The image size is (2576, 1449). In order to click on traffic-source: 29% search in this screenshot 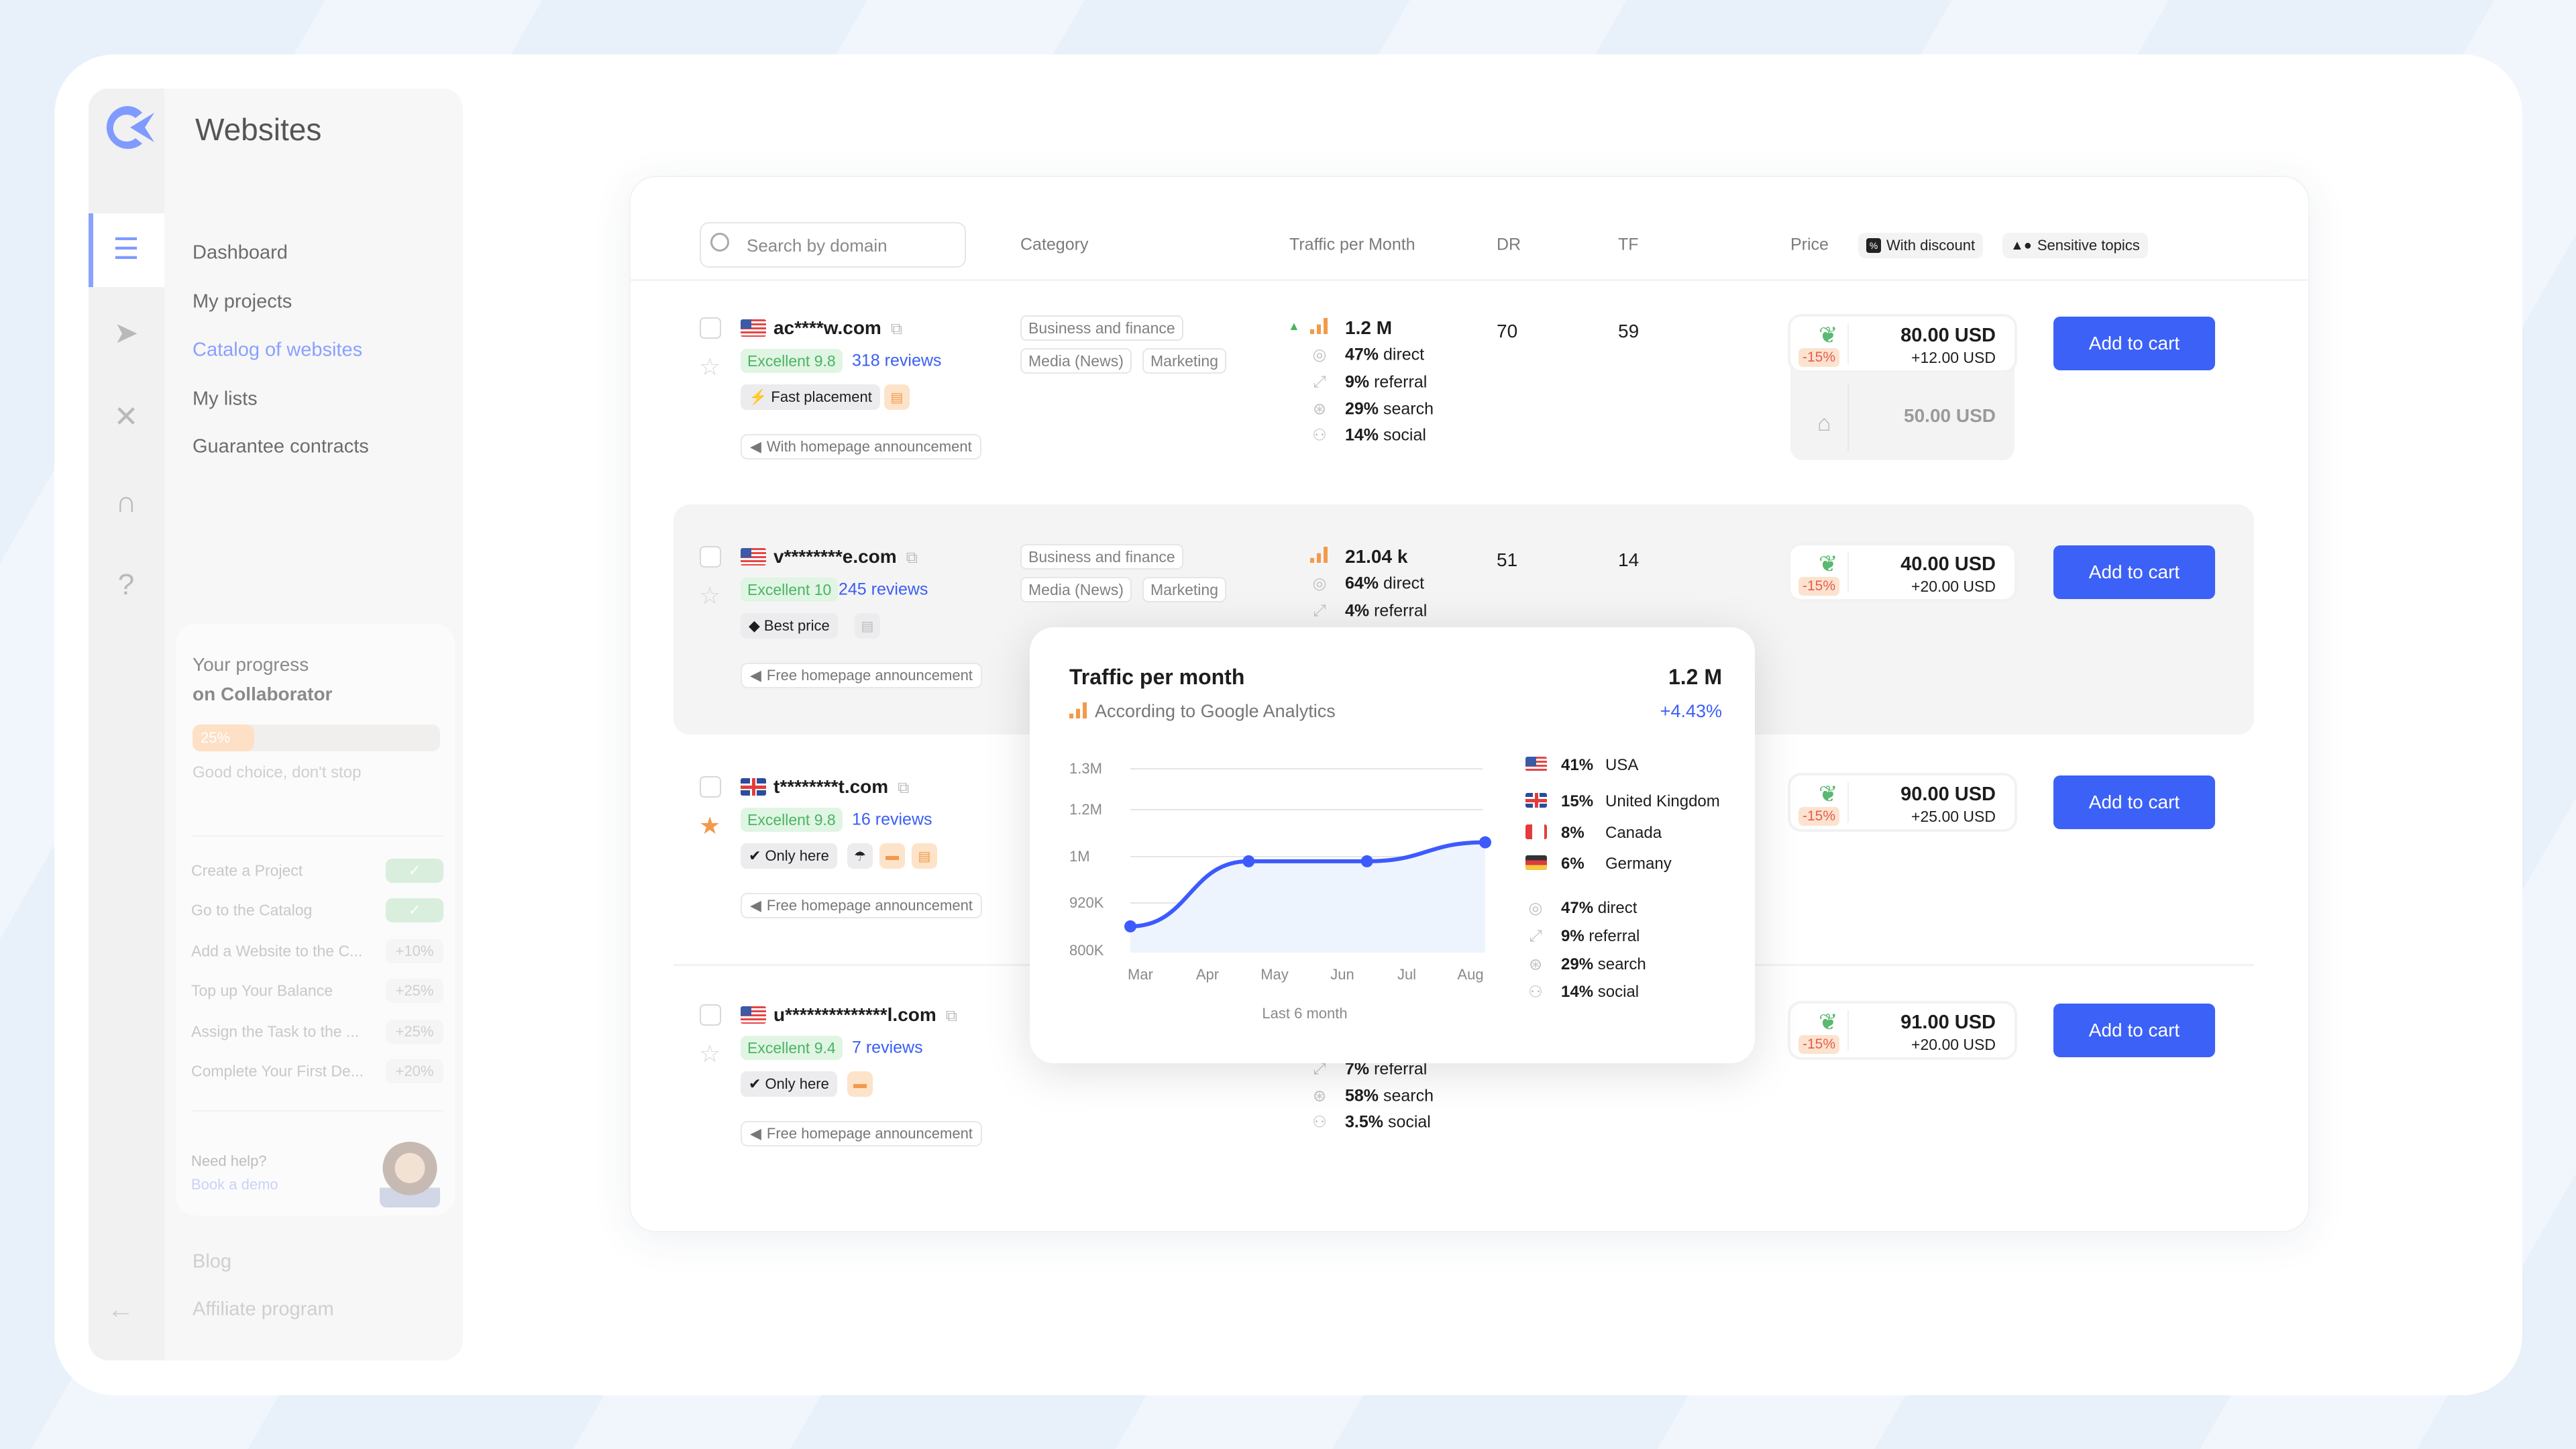, I will do `click(1389, 409)`.